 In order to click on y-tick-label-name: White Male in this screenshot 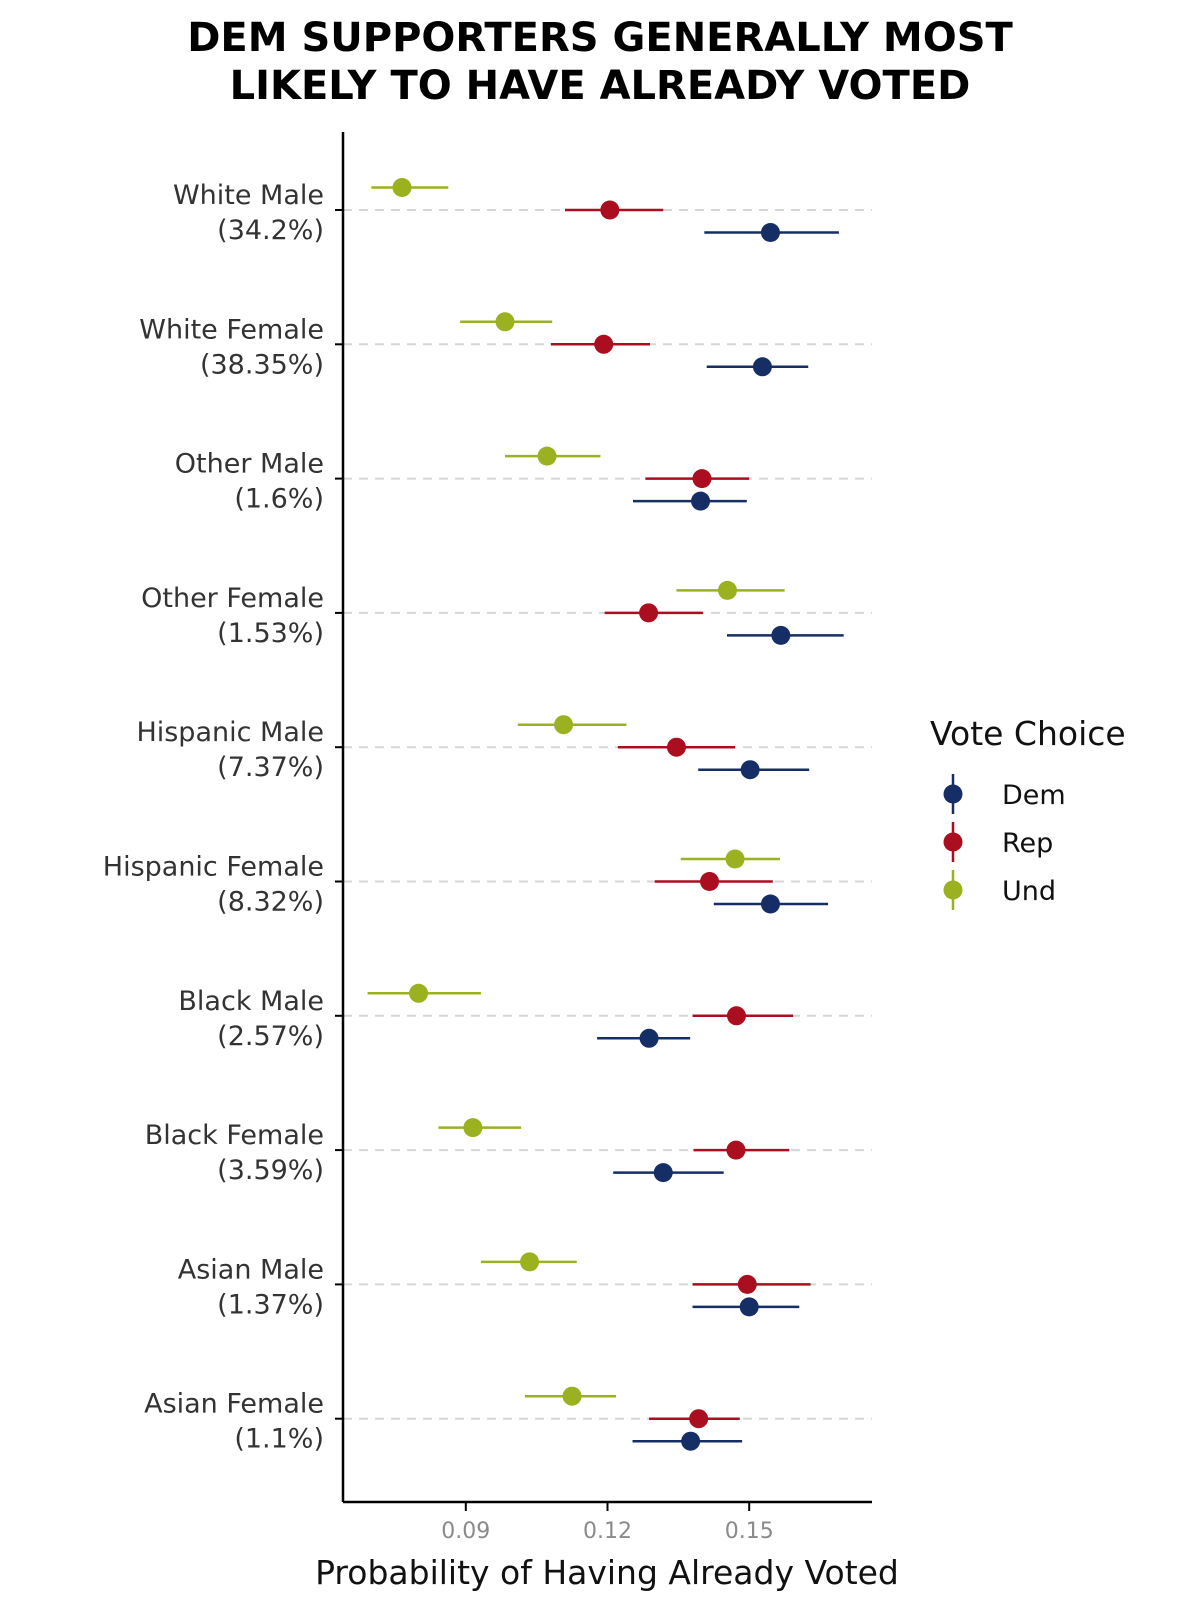, I will do `click(248, 195)`.